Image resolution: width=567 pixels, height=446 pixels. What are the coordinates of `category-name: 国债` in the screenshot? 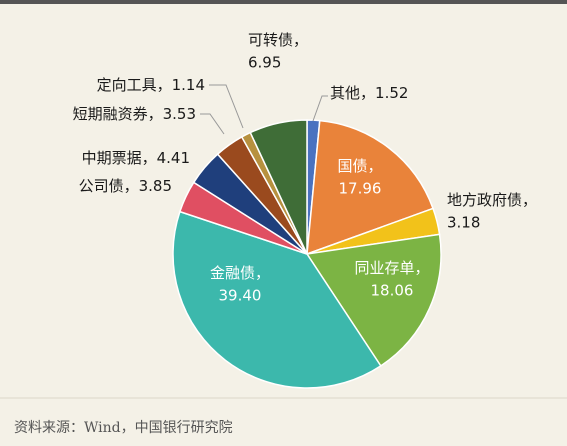 It's located at (352, 166).